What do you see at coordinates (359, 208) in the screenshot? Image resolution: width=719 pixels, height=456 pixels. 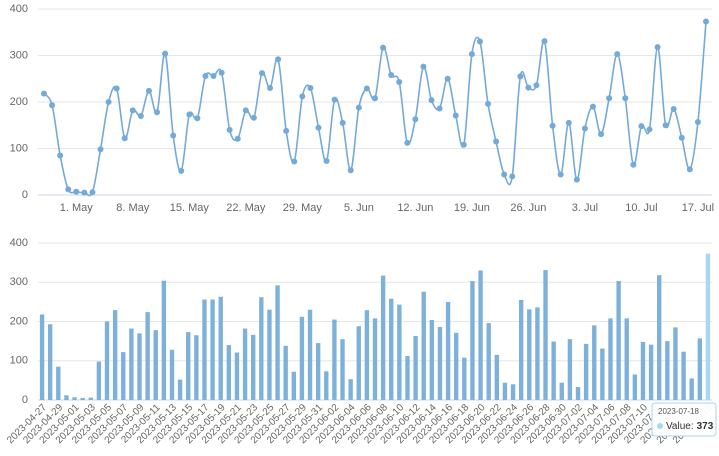 I see `x-tick-label: 5. Jun` at bounding box center [359, 208].